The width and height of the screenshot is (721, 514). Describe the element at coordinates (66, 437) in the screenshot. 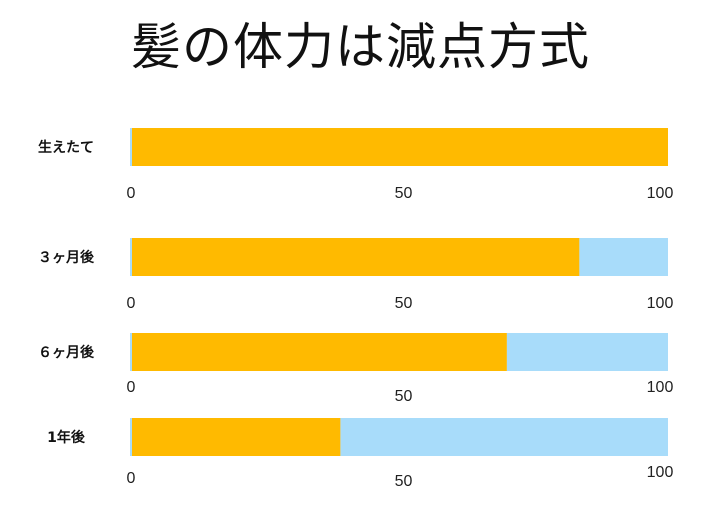

I see `category-label: 1年後` at that location.